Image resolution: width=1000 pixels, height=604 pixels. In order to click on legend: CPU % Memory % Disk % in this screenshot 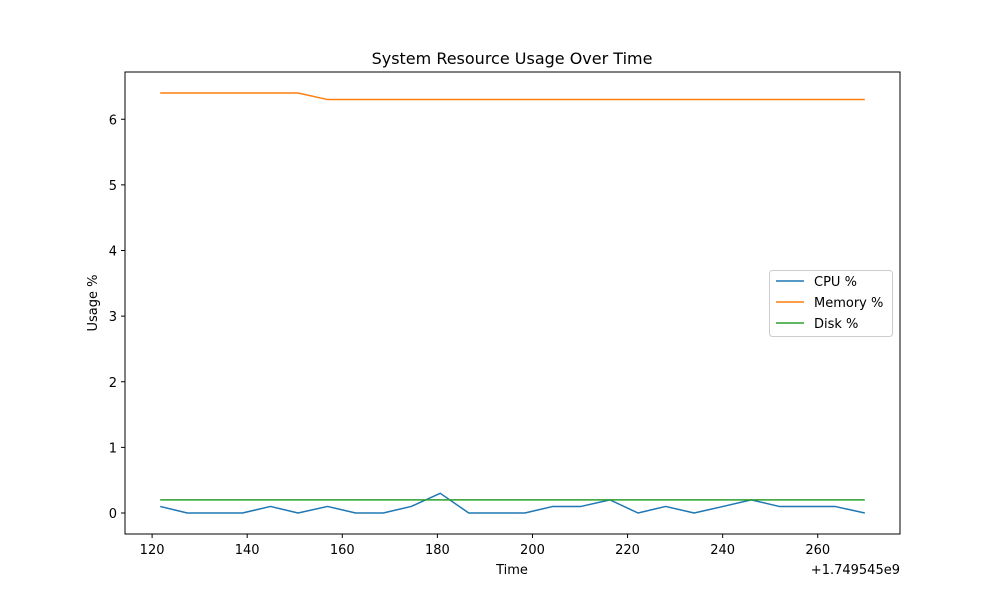, I will do `click(831, 303)`.